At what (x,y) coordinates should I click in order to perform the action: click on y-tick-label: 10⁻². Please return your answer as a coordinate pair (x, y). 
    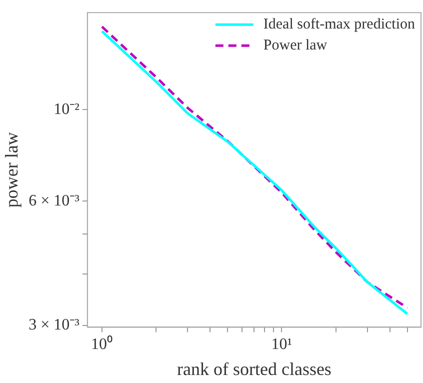
    Looking at the image, I should click on (67, 109).